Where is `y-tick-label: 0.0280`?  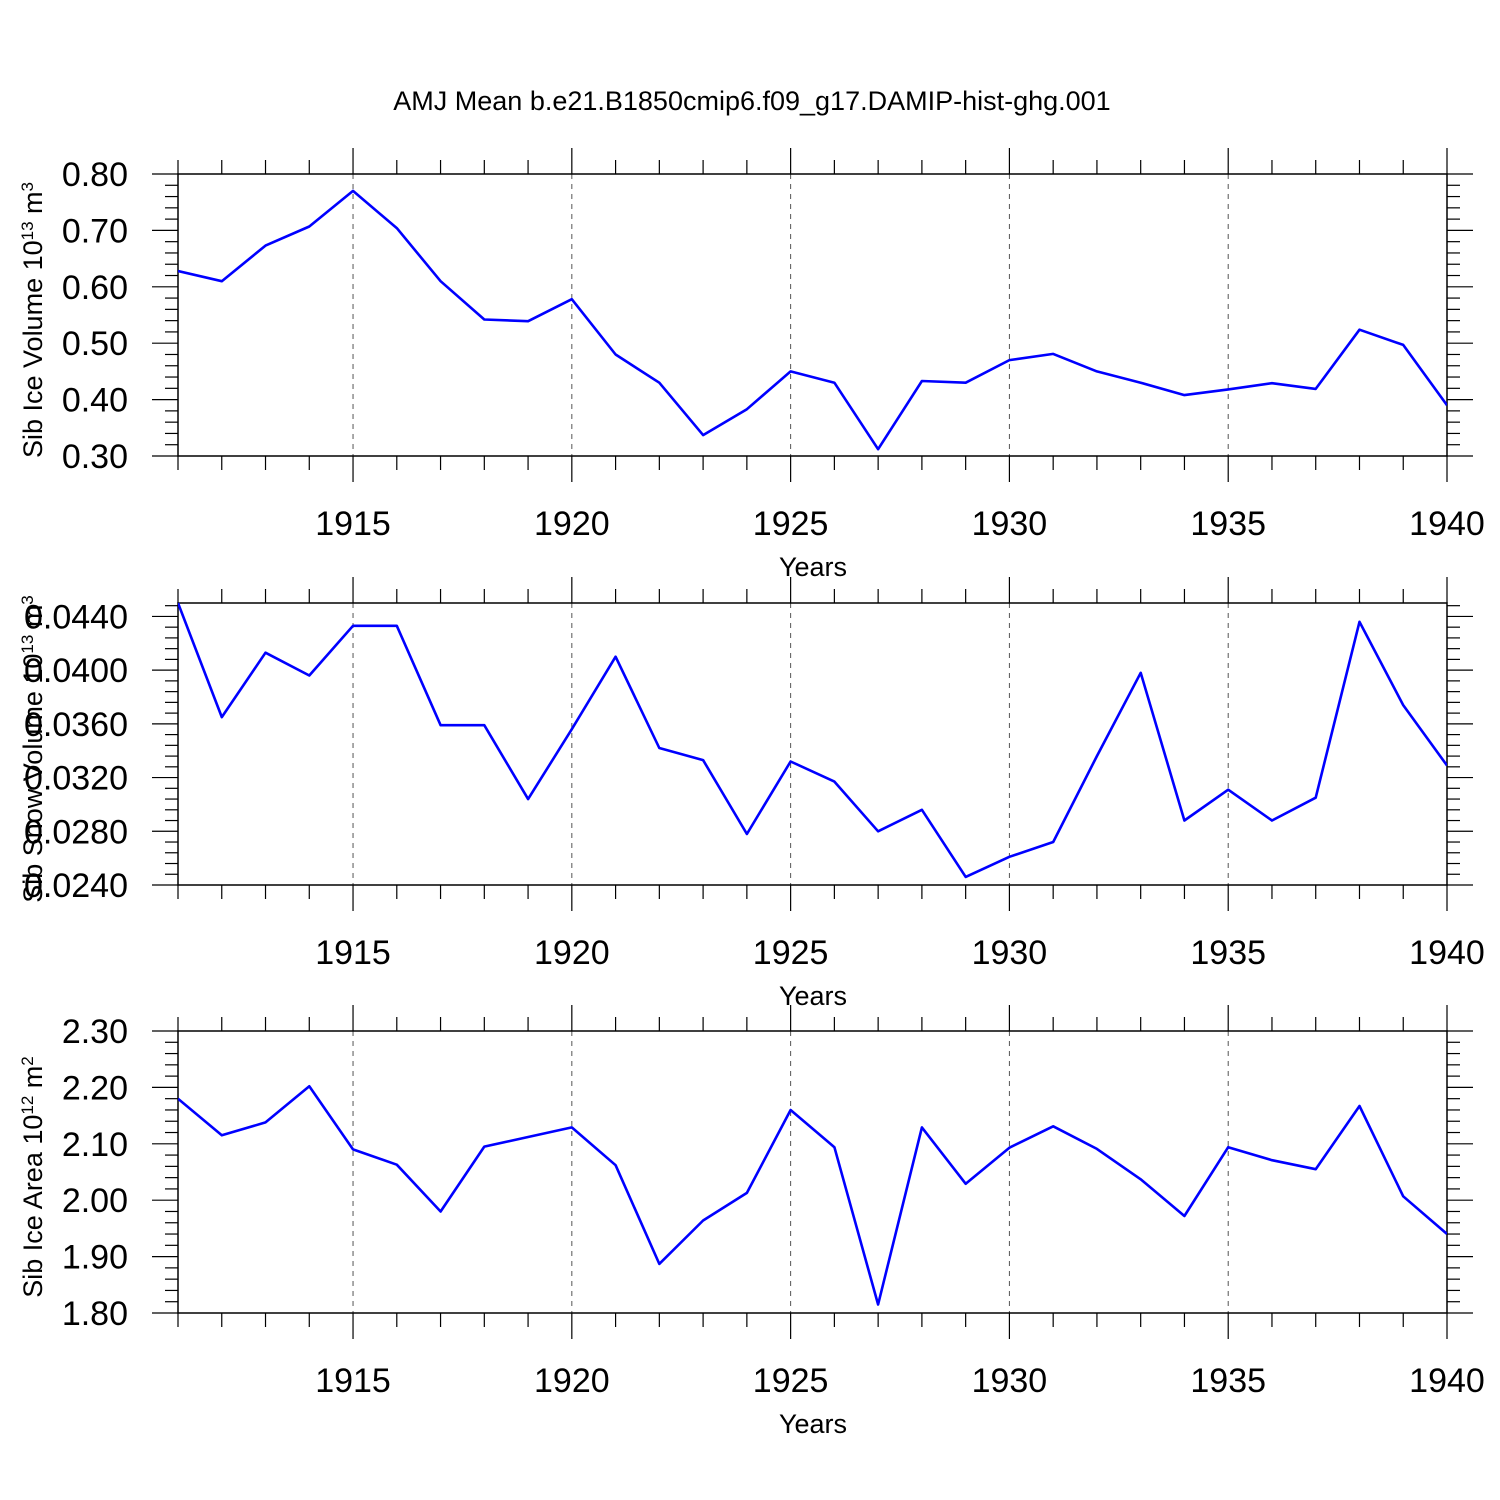
y-tick-label: 0.0280 is located at coordinates (76, 832).